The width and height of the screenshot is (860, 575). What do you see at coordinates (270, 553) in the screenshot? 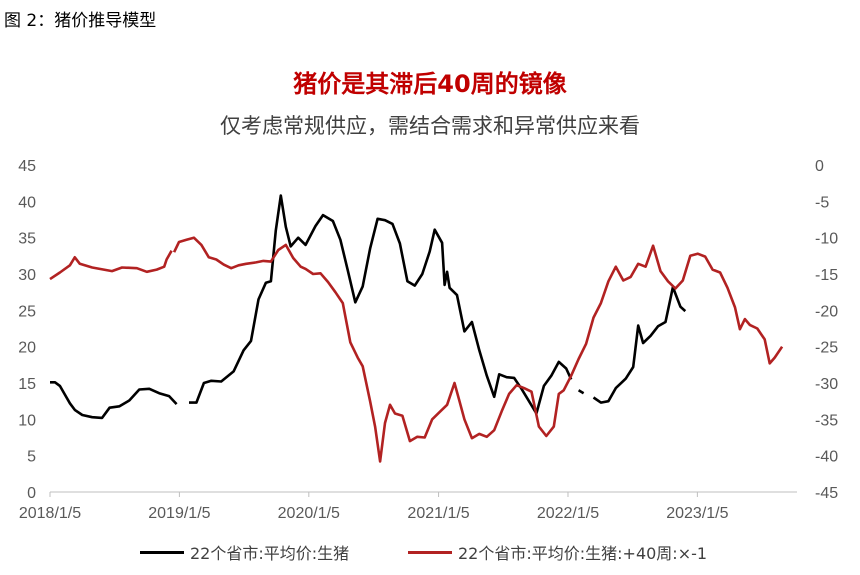
I see `legend-label-price: 22个省市:平均价:生猪` at bounding box center [270, 553].